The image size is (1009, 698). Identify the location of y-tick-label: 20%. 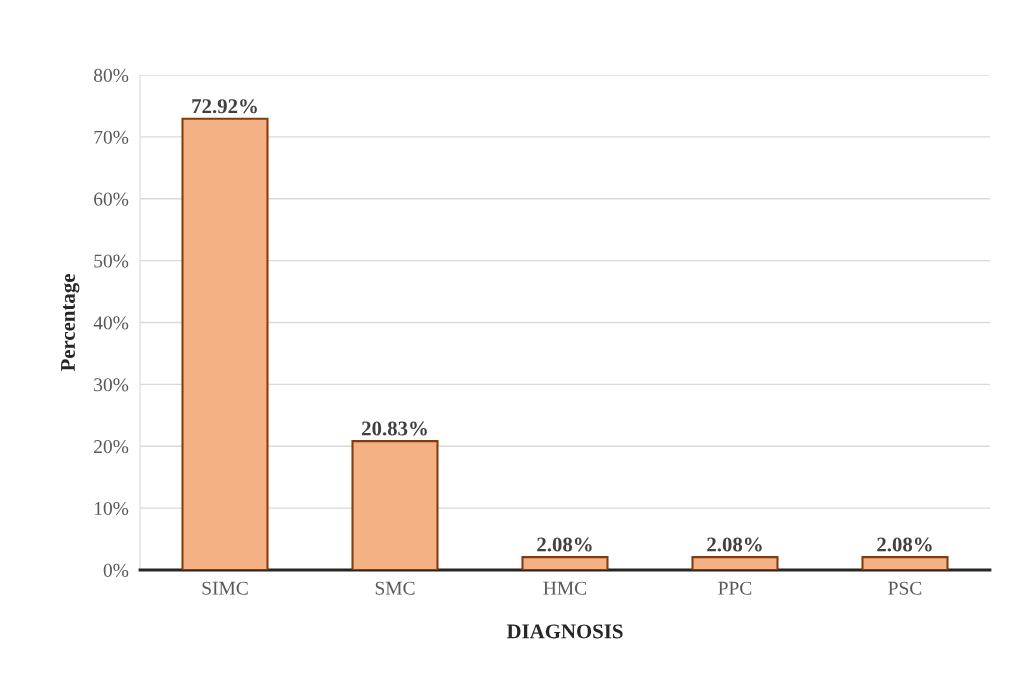
(111, 447).